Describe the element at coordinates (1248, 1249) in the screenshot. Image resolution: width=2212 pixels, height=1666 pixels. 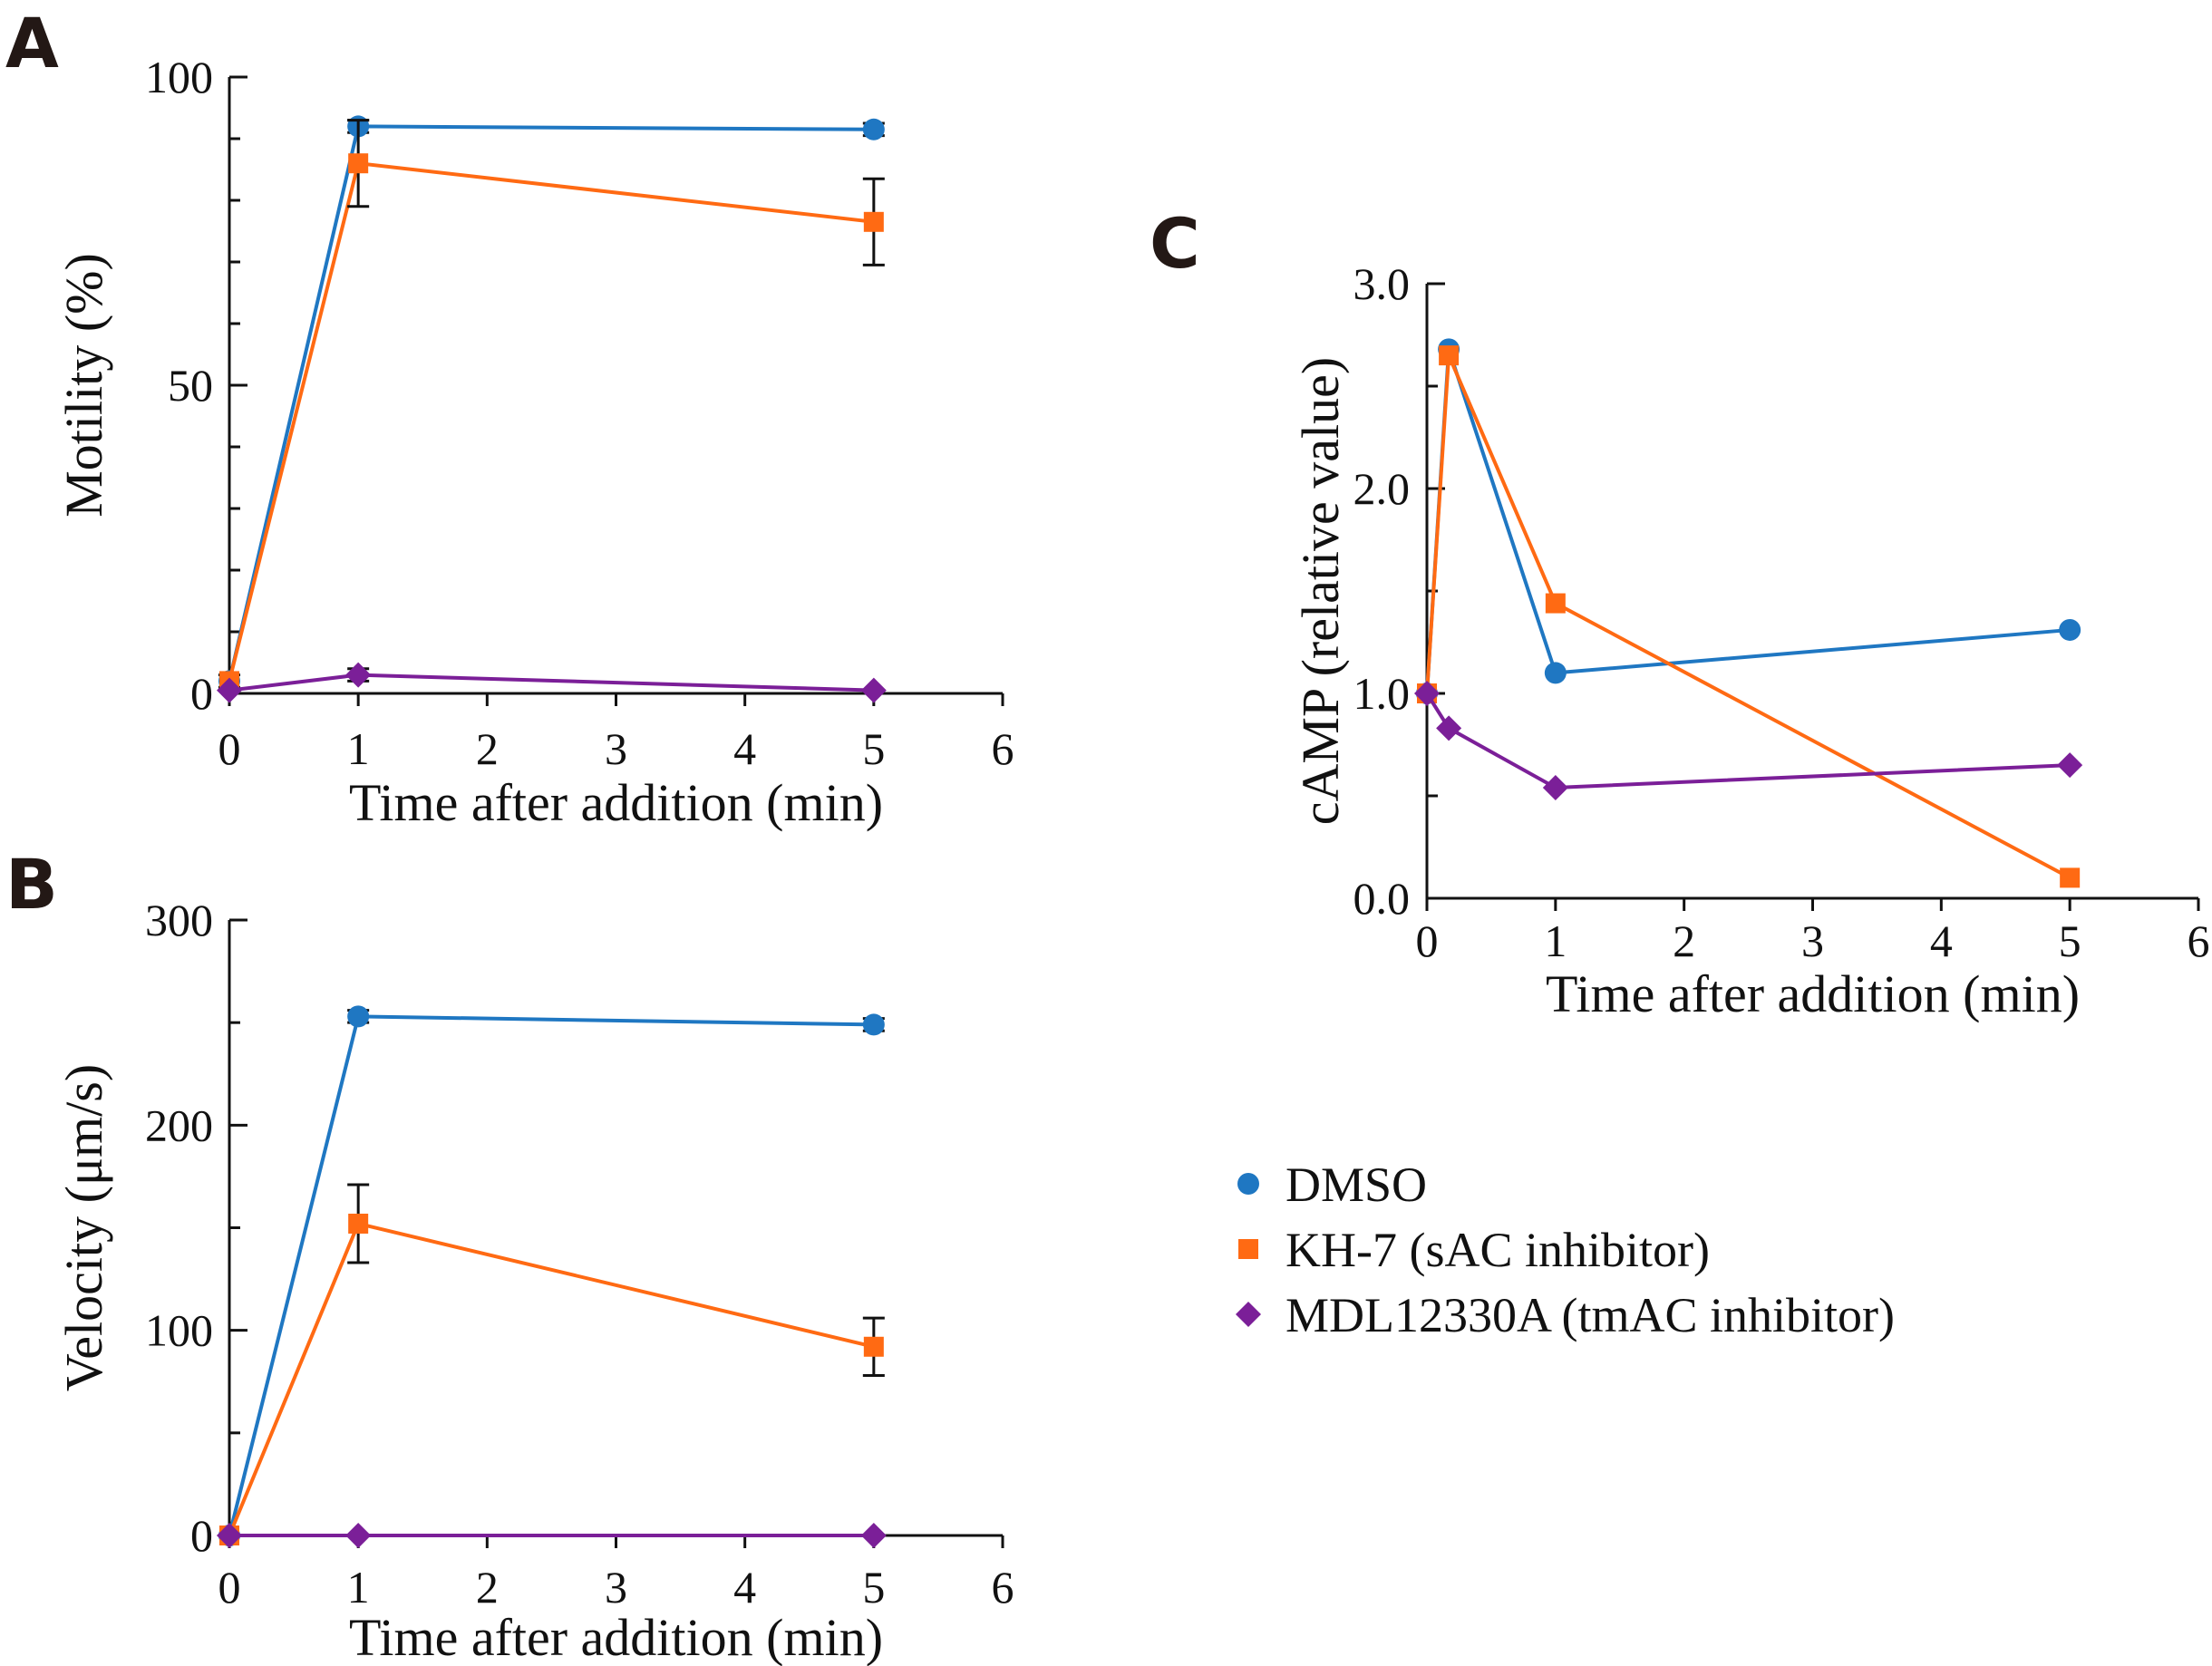
I see `legend-marker-kh7` at that location.